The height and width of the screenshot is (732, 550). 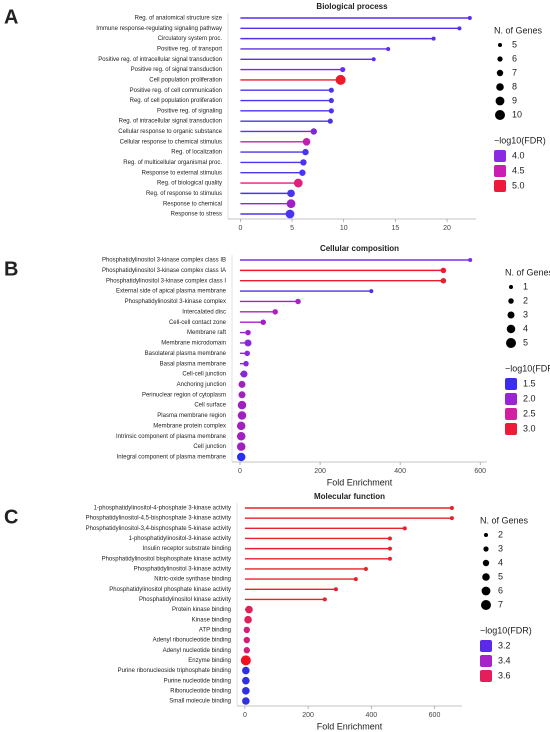 I want to click on category-label: Phosphatidylinositol 3-kinase activity, so click(x=182, y=570).